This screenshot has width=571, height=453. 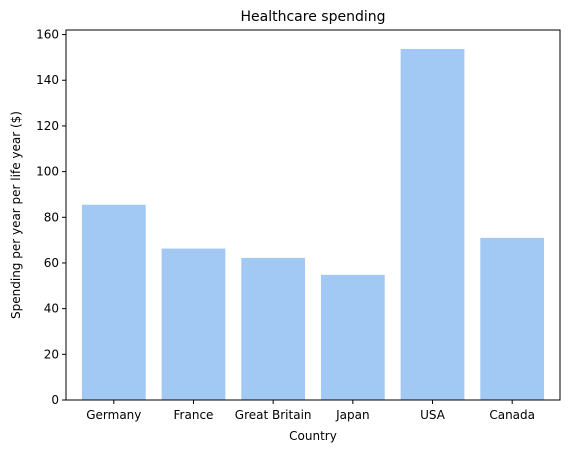 I want to click on y-tick-label: 0, so click(x=55, y=400).